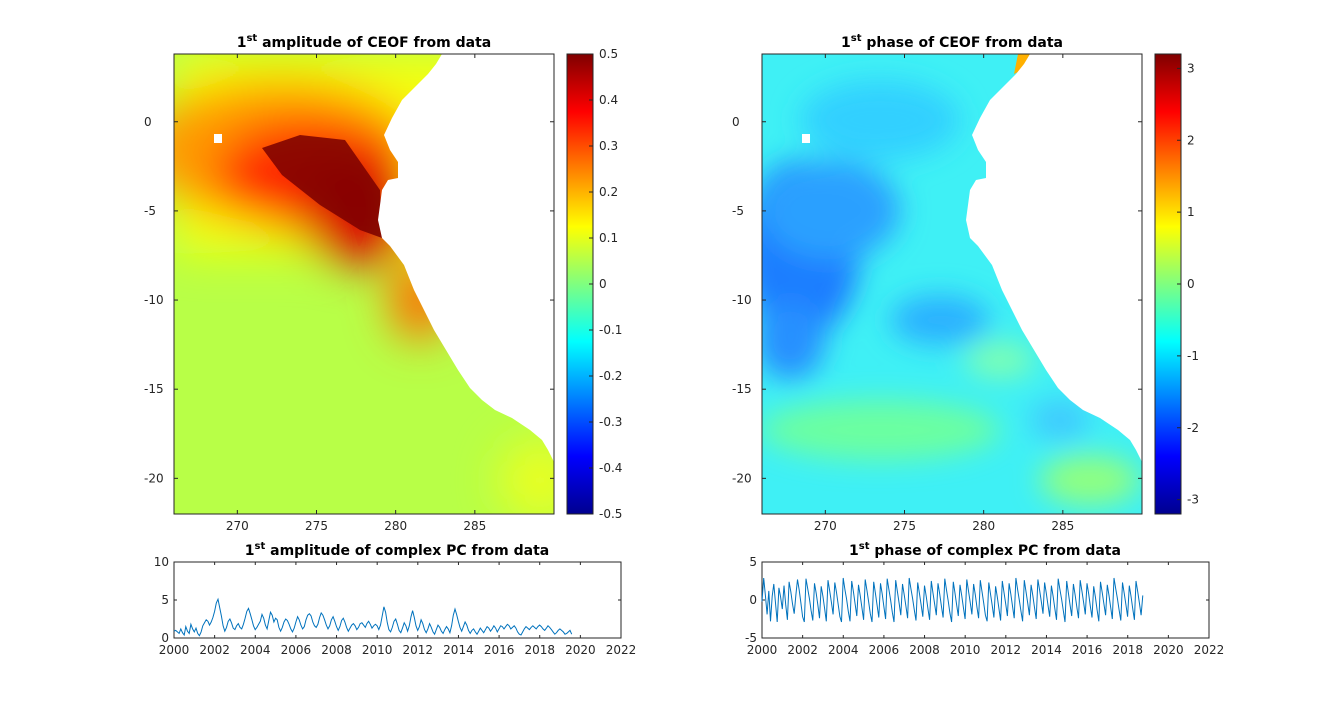 The width and height of the screenshot is (1336, 717). I want to click on amplitude-colorbar: 0.5 0.4 0.3 0.2 0.1 0 -0.1 -0.2 -0.3 -0.4 -0.5, so click(594, 284).